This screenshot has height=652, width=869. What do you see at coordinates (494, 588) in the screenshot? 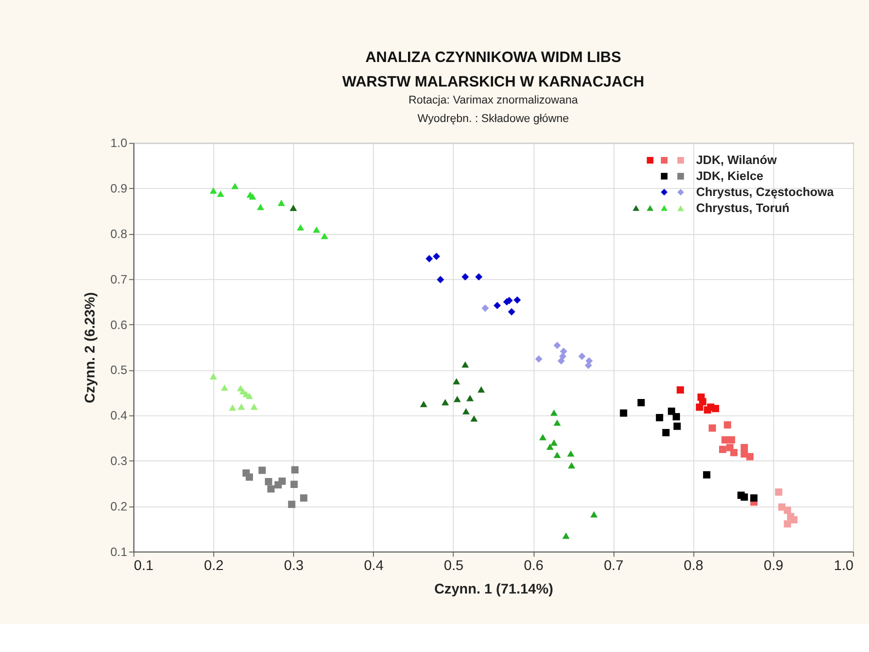
I see `x-axis-title: Czynn. 1 (71.14%)` at bounding box center [494, 588].